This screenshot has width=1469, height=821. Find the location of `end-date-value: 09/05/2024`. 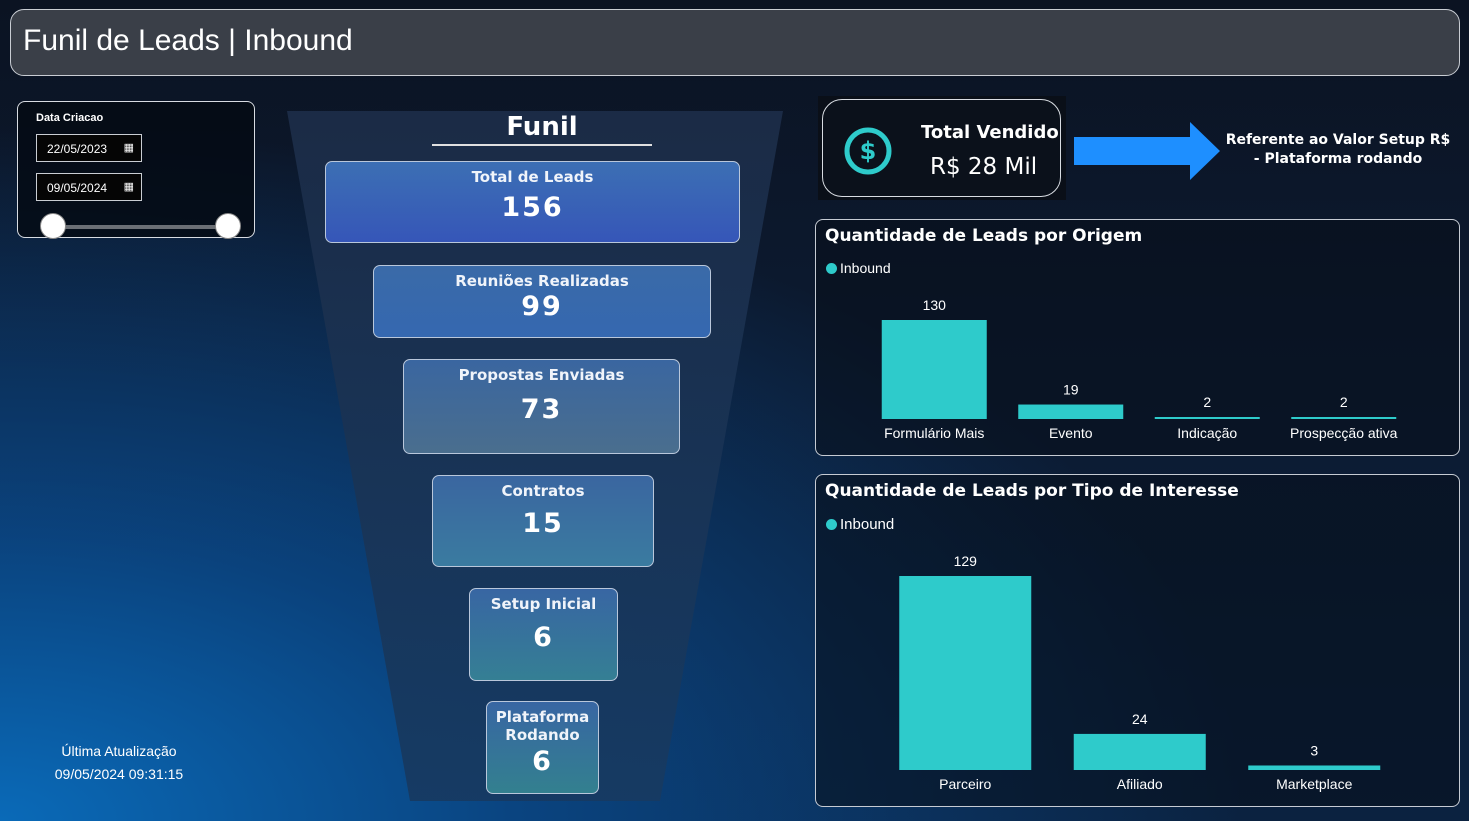

end-date-value: 09/05/2024 is located at coordinates (77, 188).